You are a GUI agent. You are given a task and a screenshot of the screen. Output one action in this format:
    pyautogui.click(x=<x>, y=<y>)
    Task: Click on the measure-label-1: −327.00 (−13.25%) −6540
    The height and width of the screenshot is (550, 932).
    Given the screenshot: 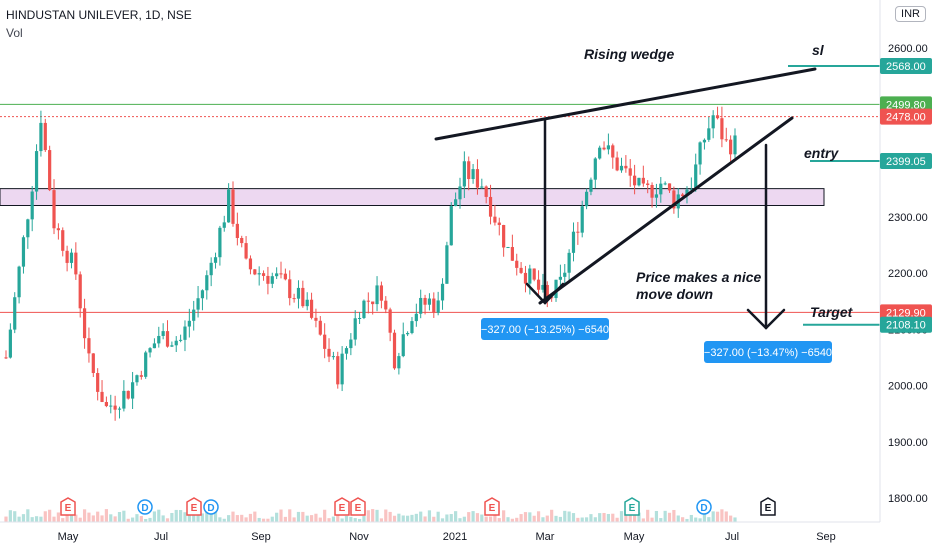 What is the action you would take?
    pyautogui.click(x=545, y=330)
    